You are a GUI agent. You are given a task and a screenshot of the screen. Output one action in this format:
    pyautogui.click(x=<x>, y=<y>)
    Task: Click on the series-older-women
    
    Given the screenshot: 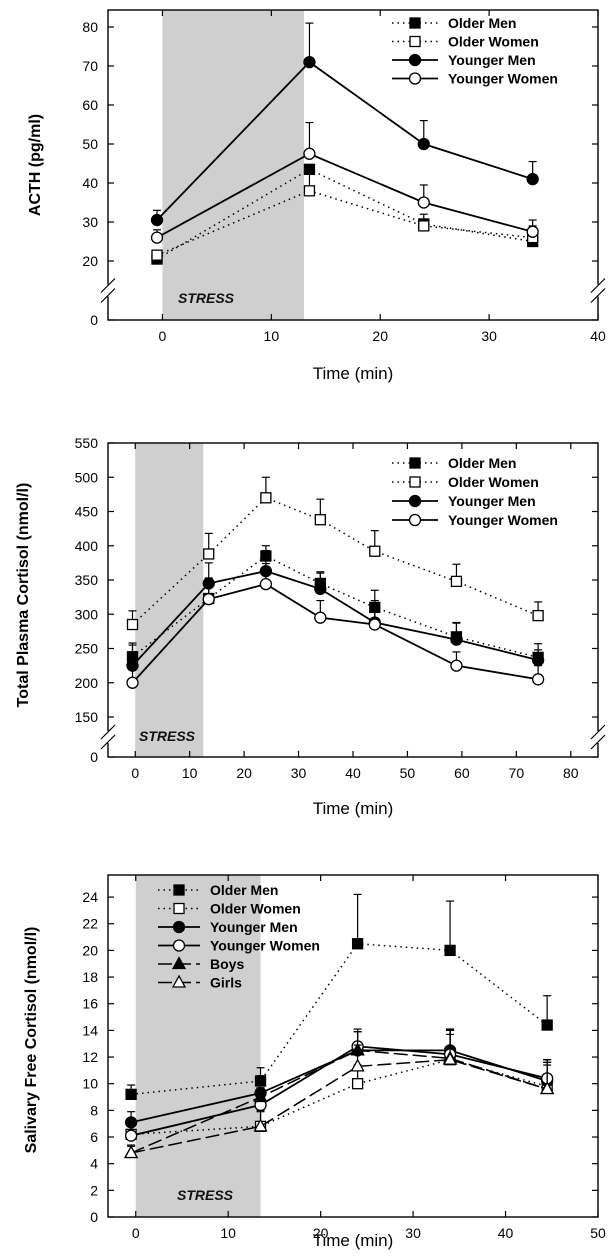 What is the action you would take?
    pyautogui.click(x=335, y=553)
    